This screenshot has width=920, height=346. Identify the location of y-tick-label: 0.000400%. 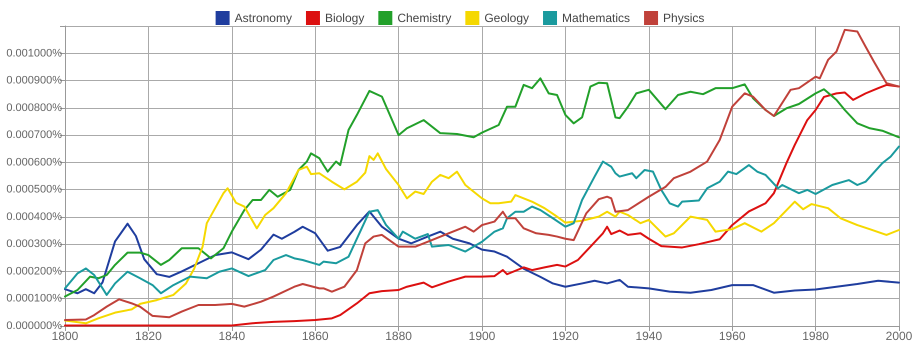
(34, 216).